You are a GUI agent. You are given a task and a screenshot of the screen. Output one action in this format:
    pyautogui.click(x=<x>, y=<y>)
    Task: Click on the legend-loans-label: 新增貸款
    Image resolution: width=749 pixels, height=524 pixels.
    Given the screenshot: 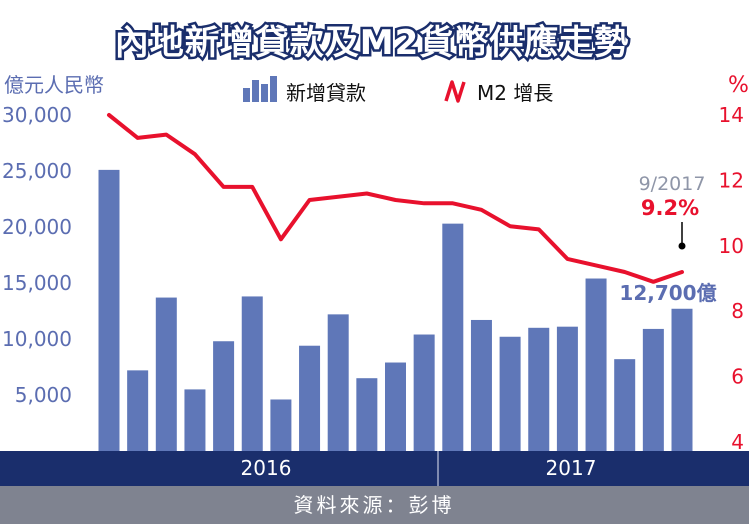 What is the action you would take?
    pyautogui.click(x=326, y=93)
    